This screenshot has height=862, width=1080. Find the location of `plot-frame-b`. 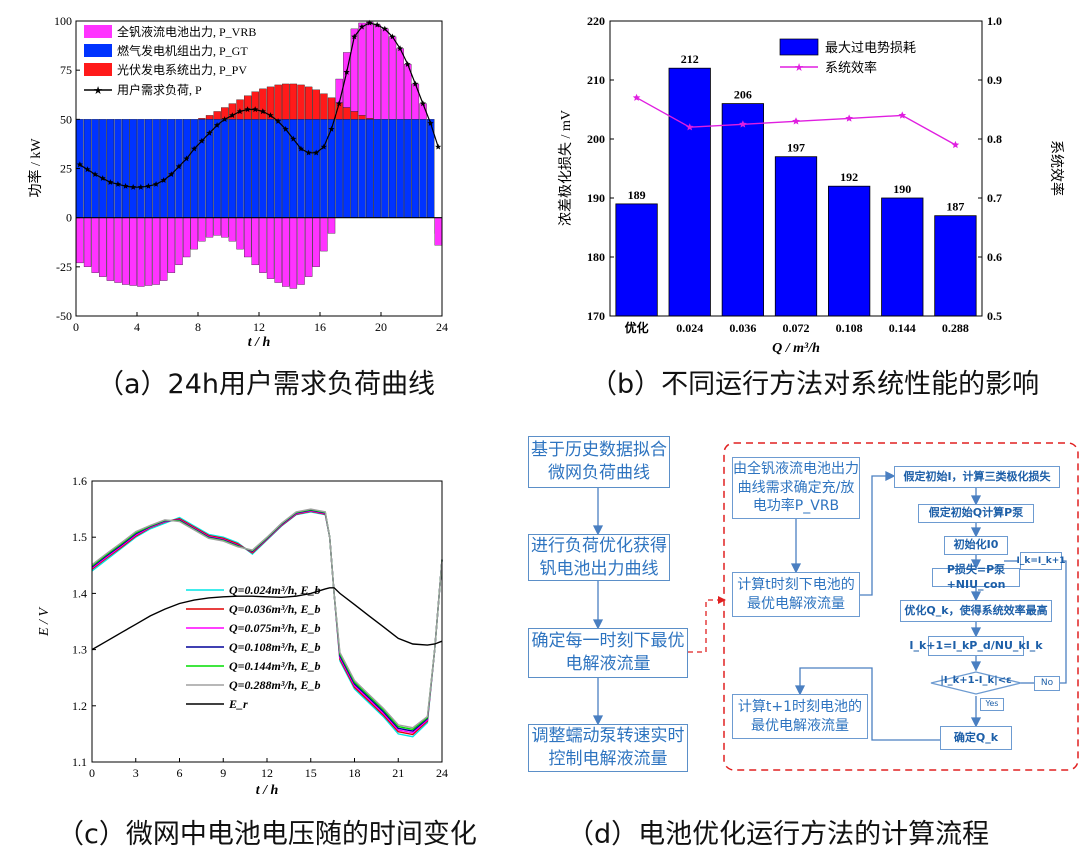

plot-frame-b is located at coordinates (796, 168).